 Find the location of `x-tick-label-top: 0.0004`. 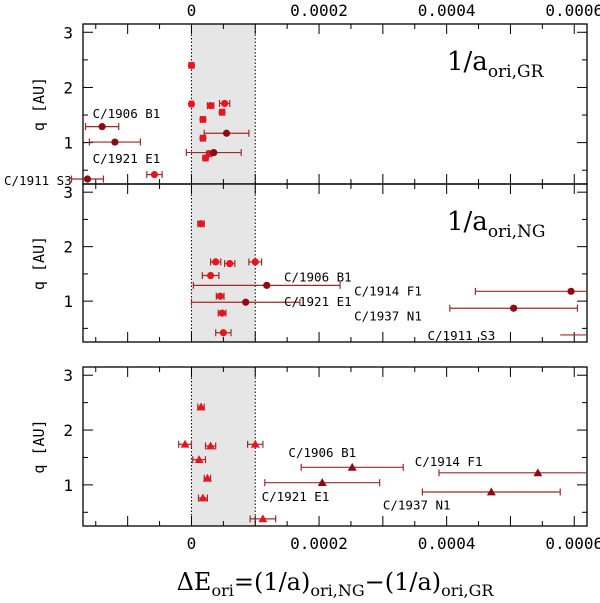

x-tick-label-top: 0.0004 is located at coordinates (447, 10).